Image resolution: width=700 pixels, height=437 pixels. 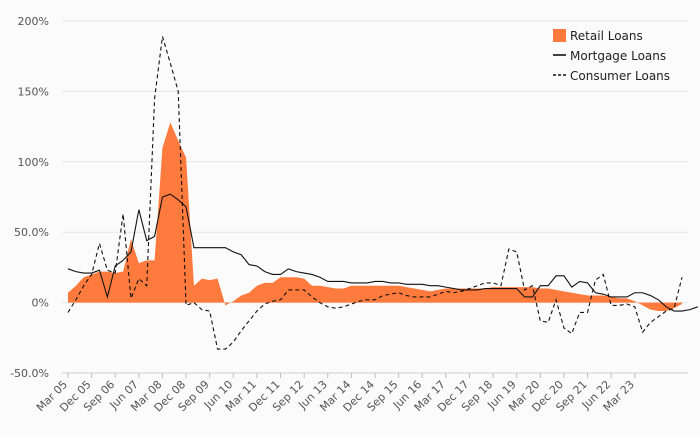 What do you see at coordinates (618, 56) in the screenshot?
I see `legend-label-mortgage: Mortgage Loans` at bounding box center [618, 56].